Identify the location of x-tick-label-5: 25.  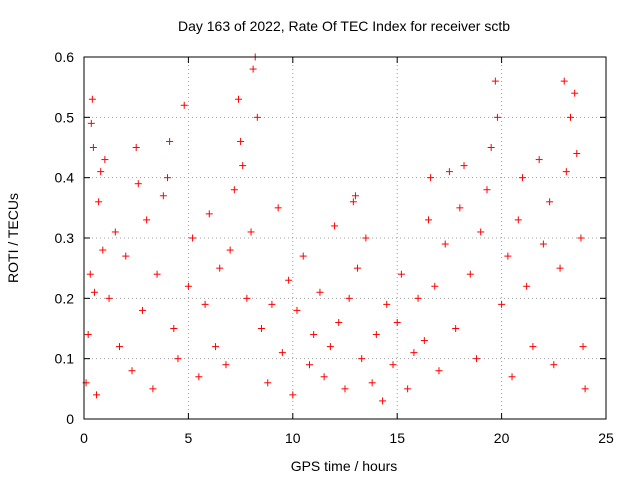
(606, 438).